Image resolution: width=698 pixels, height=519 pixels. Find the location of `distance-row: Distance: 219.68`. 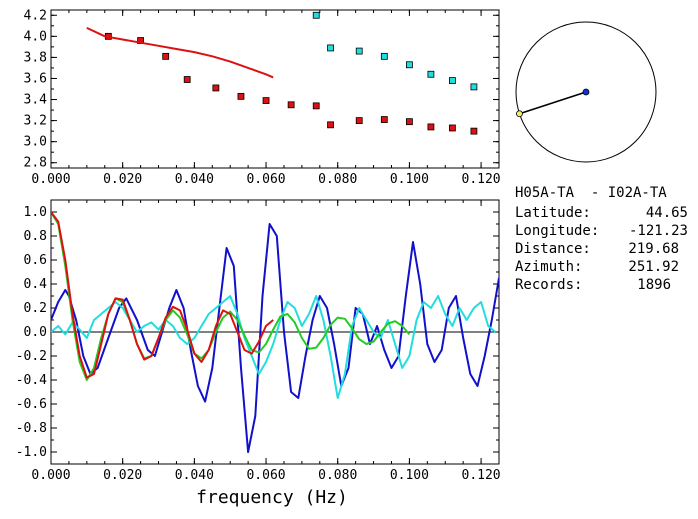

distance-row: Distance: 219.68 is located at coordinates (597, 249).